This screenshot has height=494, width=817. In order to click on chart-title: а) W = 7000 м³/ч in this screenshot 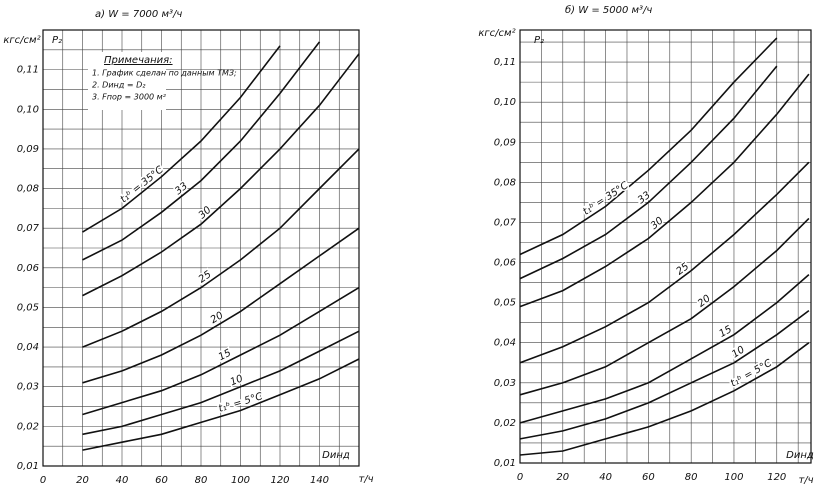, I will do `click(138, 14)`.